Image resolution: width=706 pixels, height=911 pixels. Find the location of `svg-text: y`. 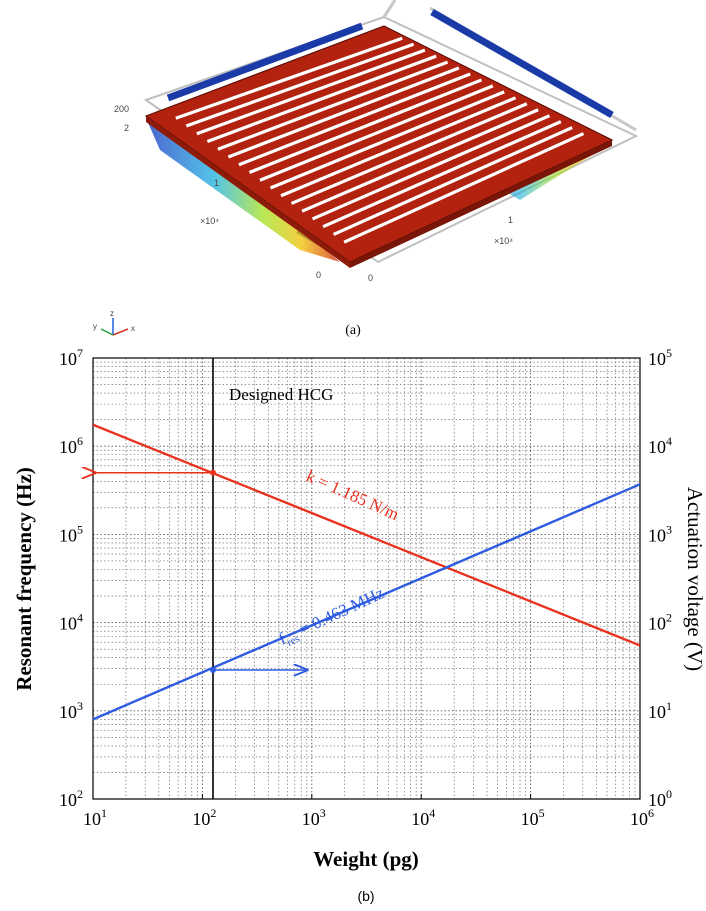

svg-text: y is located at coordinates (95, 326).